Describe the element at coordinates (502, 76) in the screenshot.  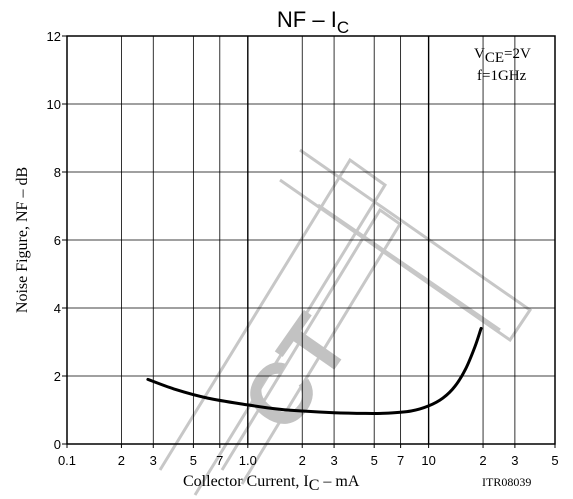
I see `condition-frequency: f=1GHz` at that location.